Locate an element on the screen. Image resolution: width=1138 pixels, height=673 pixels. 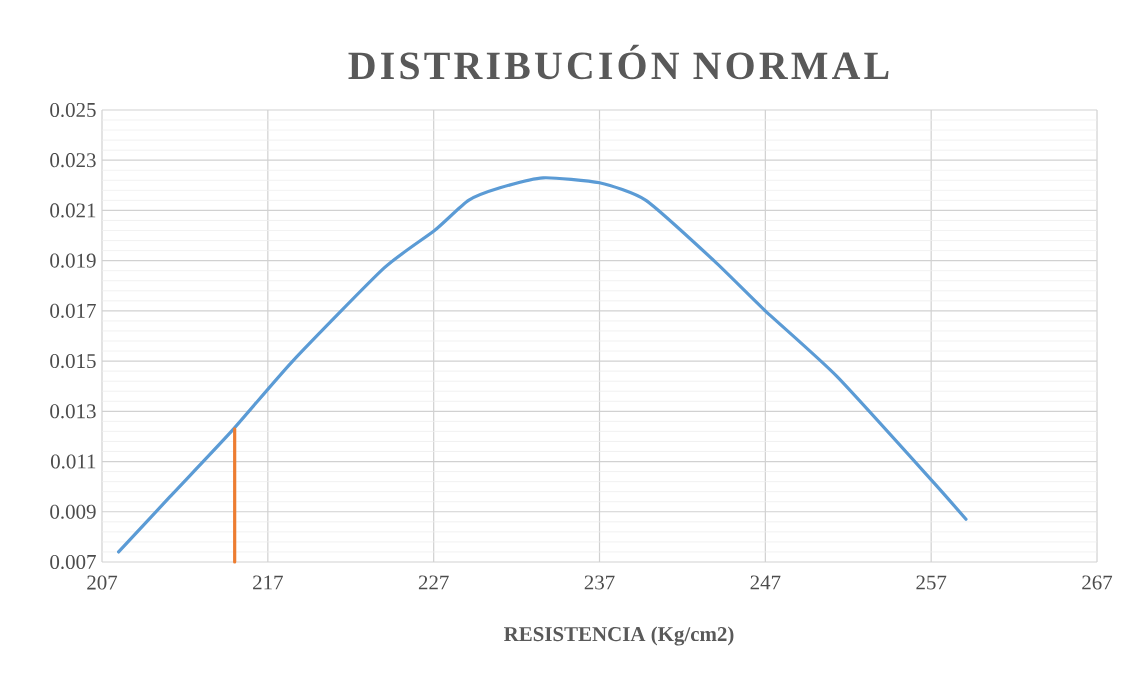
y-tick-label: 0.013 is located at coordinates (73, 411).